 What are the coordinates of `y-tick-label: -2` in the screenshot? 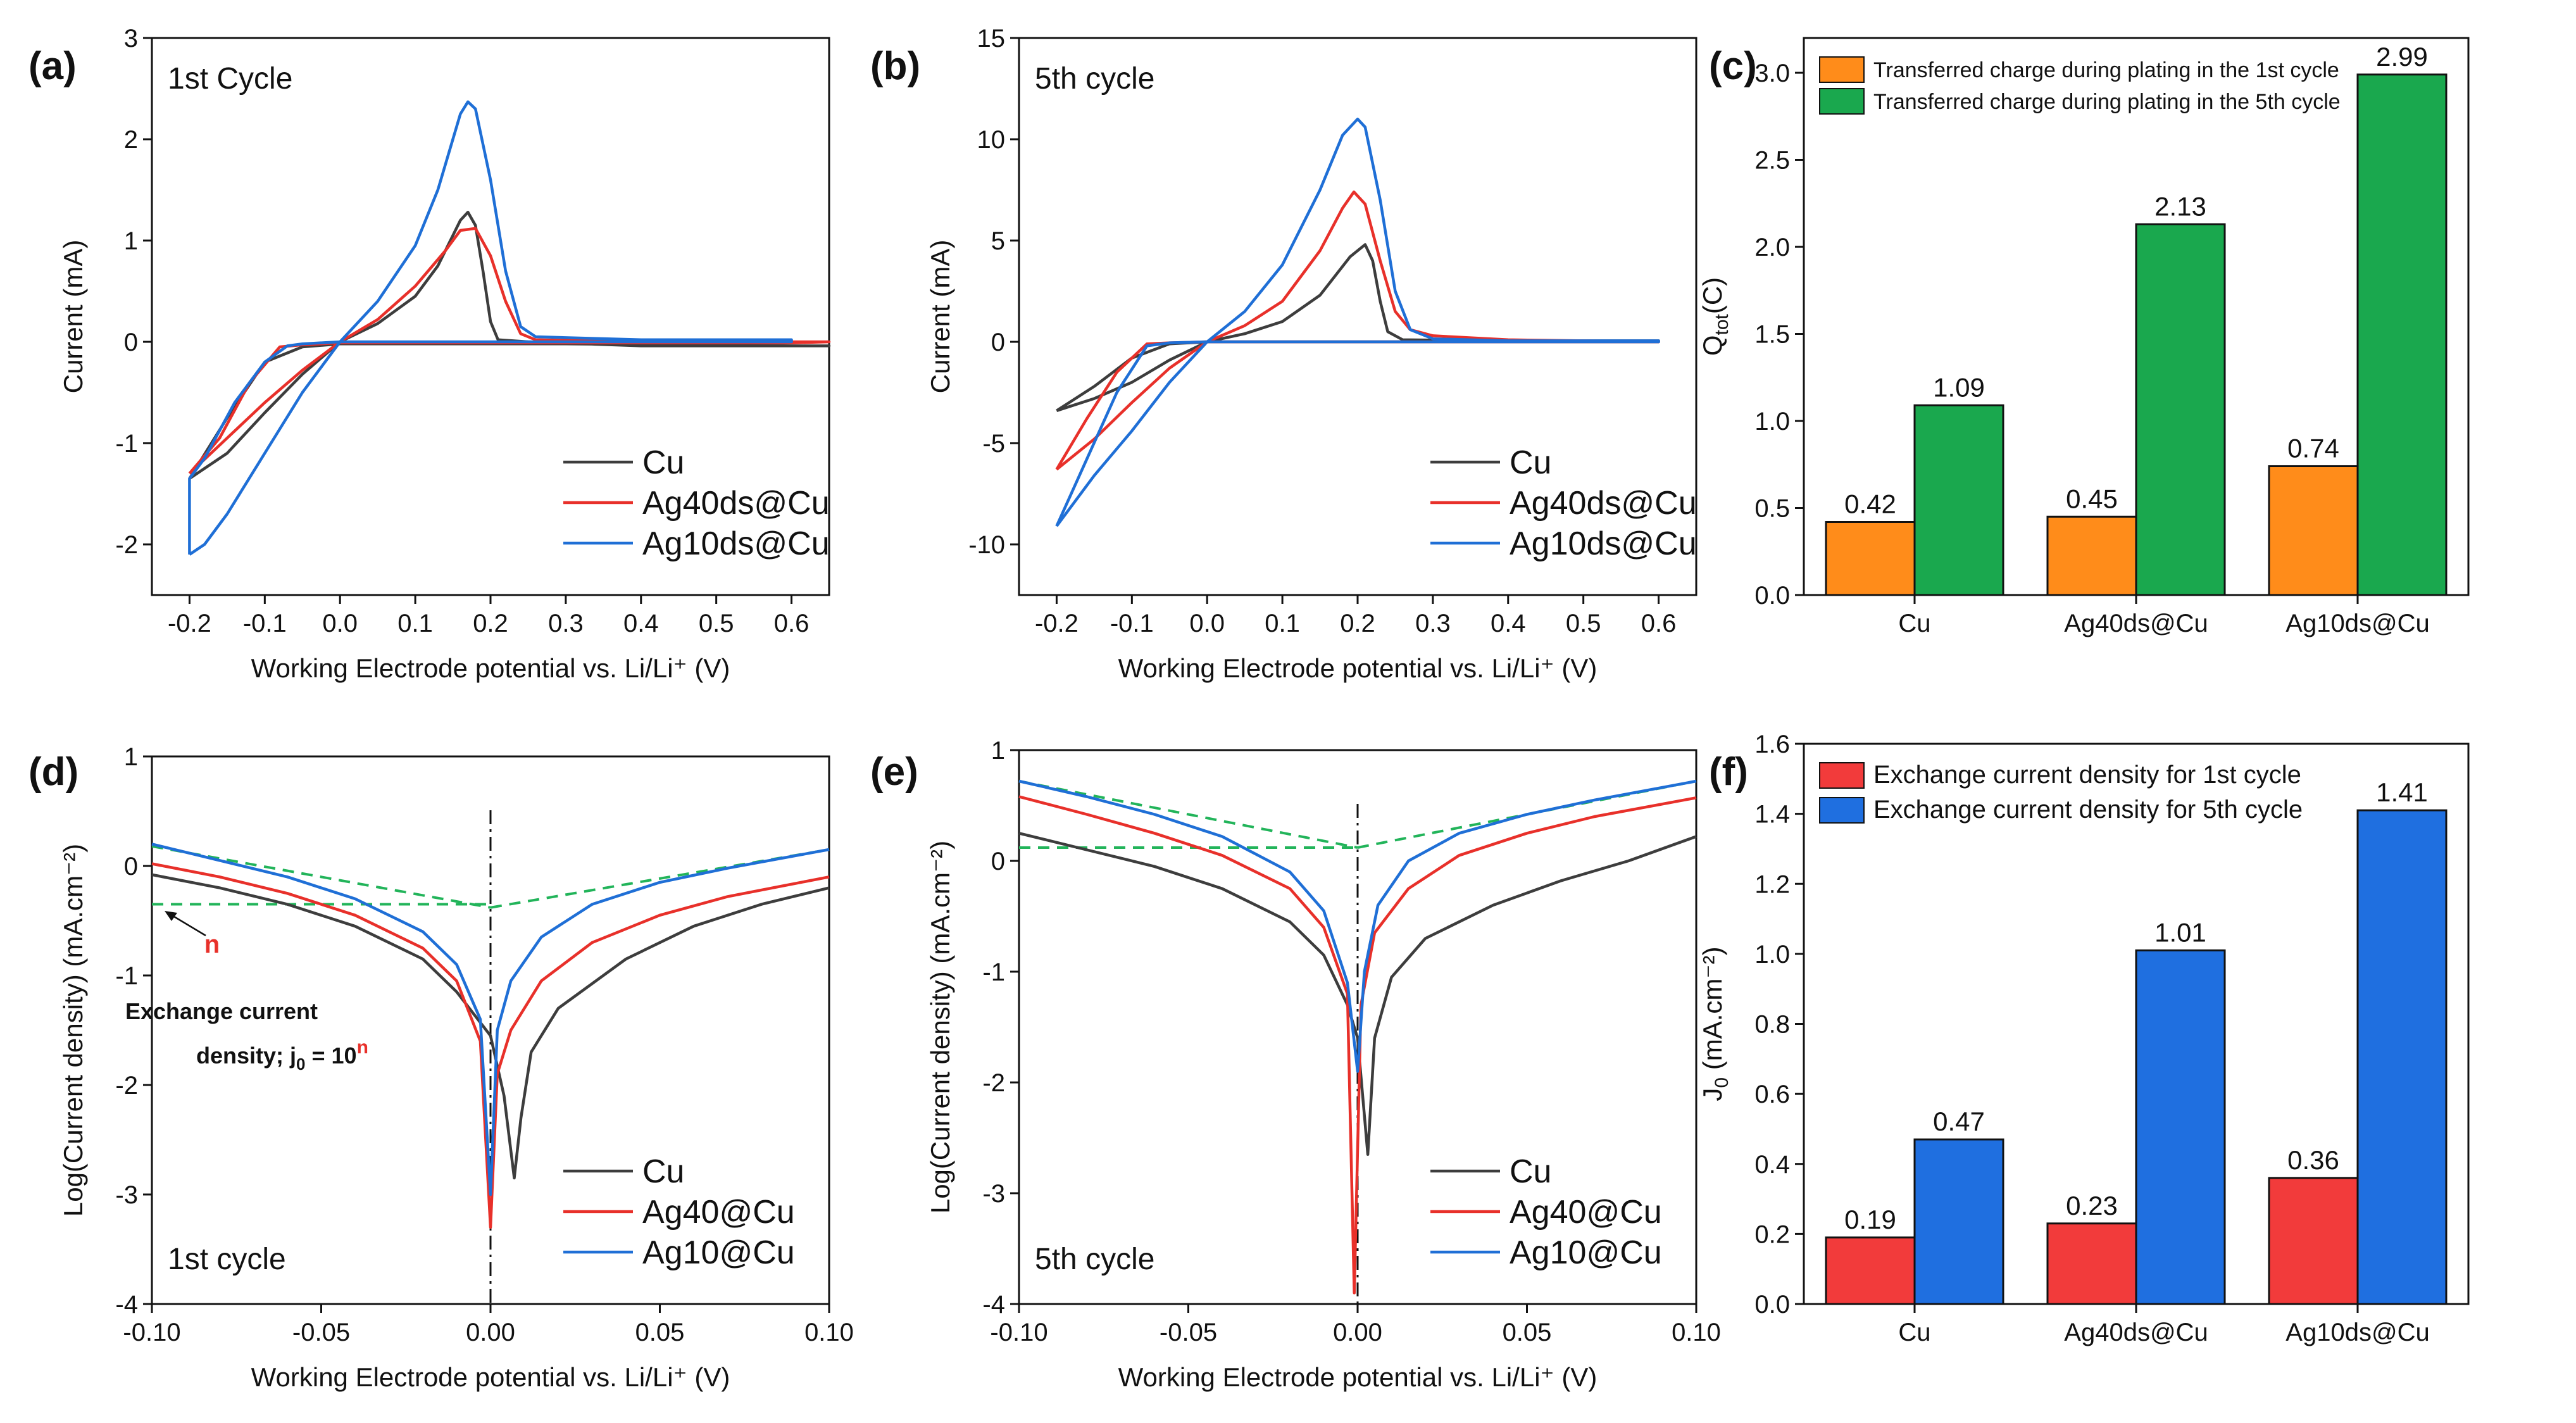 It's located at (993, 1083).